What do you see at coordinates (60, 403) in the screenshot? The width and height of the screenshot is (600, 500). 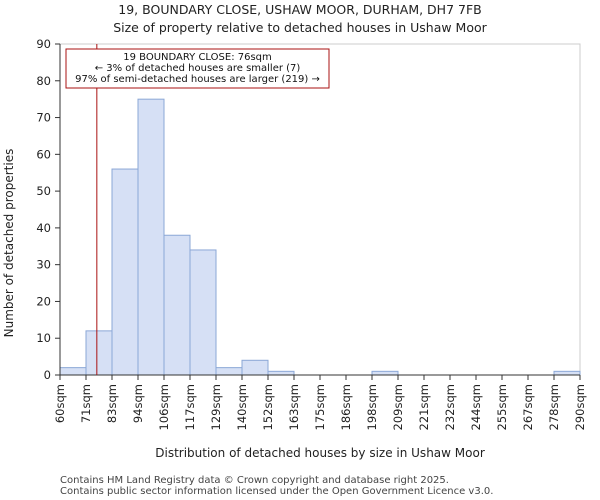 I see `x-tick-label: 60sqm` at bounding box center [60, 403].